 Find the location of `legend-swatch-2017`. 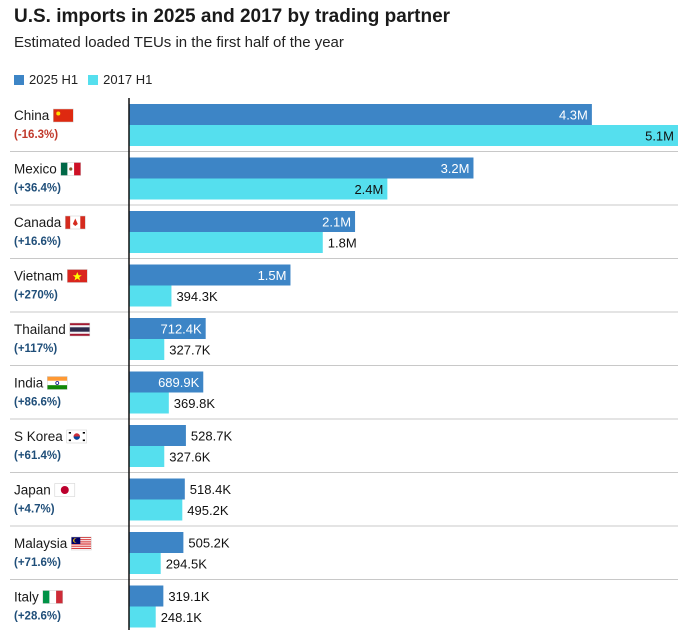

legend-swatch-2017 is located at coordinates (93, 79).